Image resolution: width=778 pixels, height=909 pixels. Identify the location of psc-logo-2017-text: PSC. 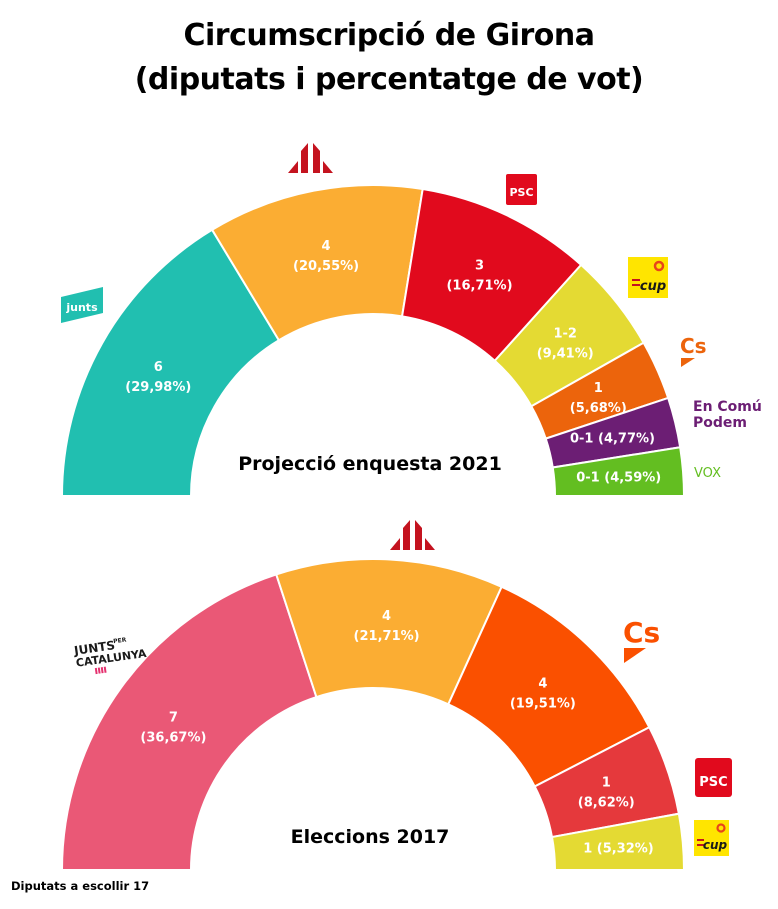
(713, 782).